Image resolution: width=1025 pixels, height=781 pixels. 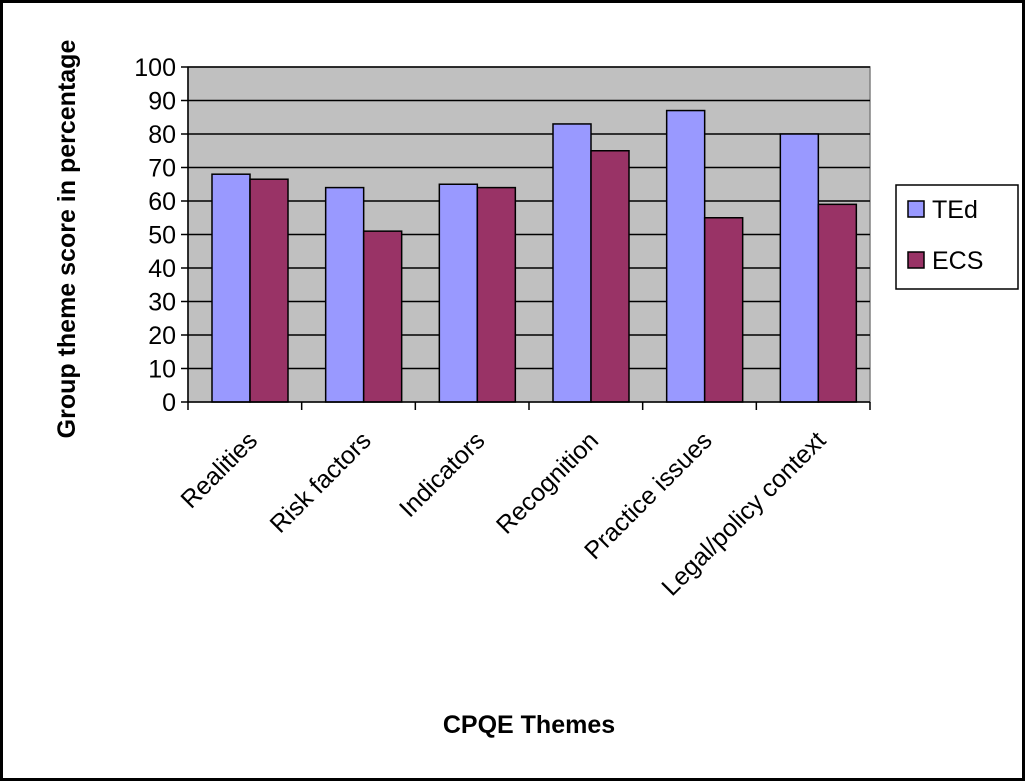 I want to click on y-tick-label: 30, so click(x=162, y=303).